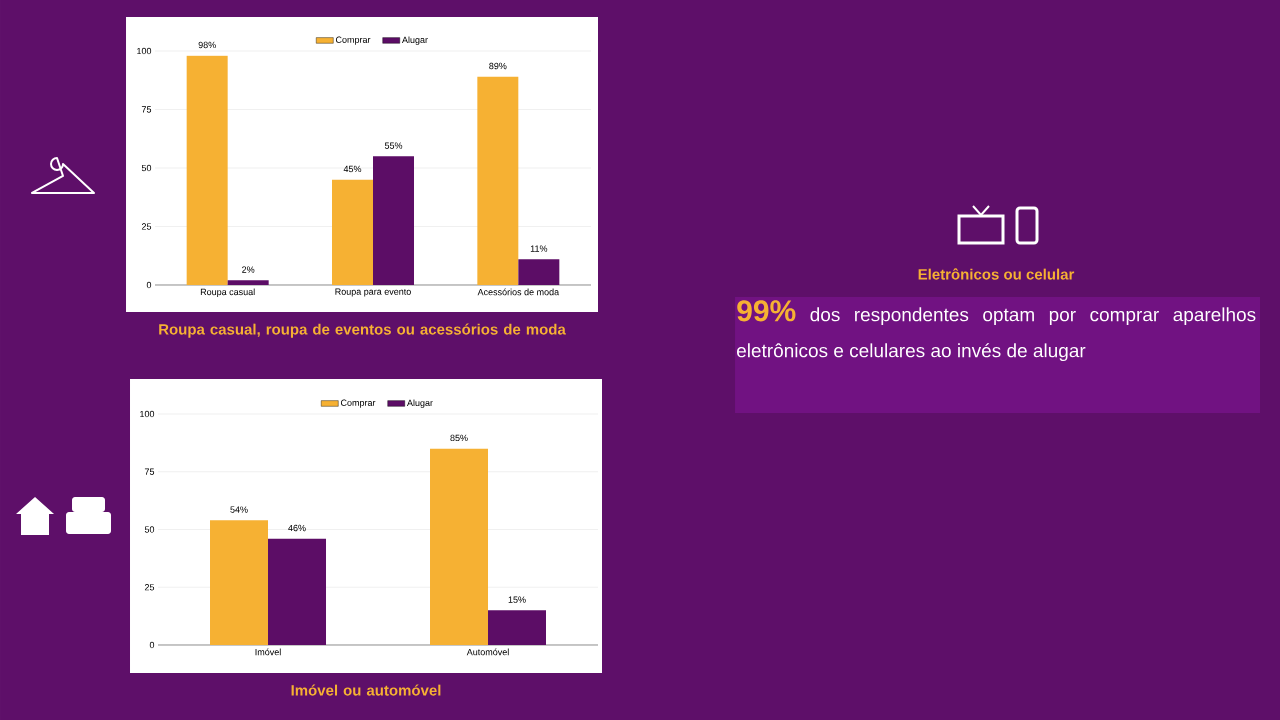 This screenshot has height=720, width=1280. What do you see at coordinates (393, 145) in the screenshot?
I see `data-label: 55%` at bounding box center [393, 145].